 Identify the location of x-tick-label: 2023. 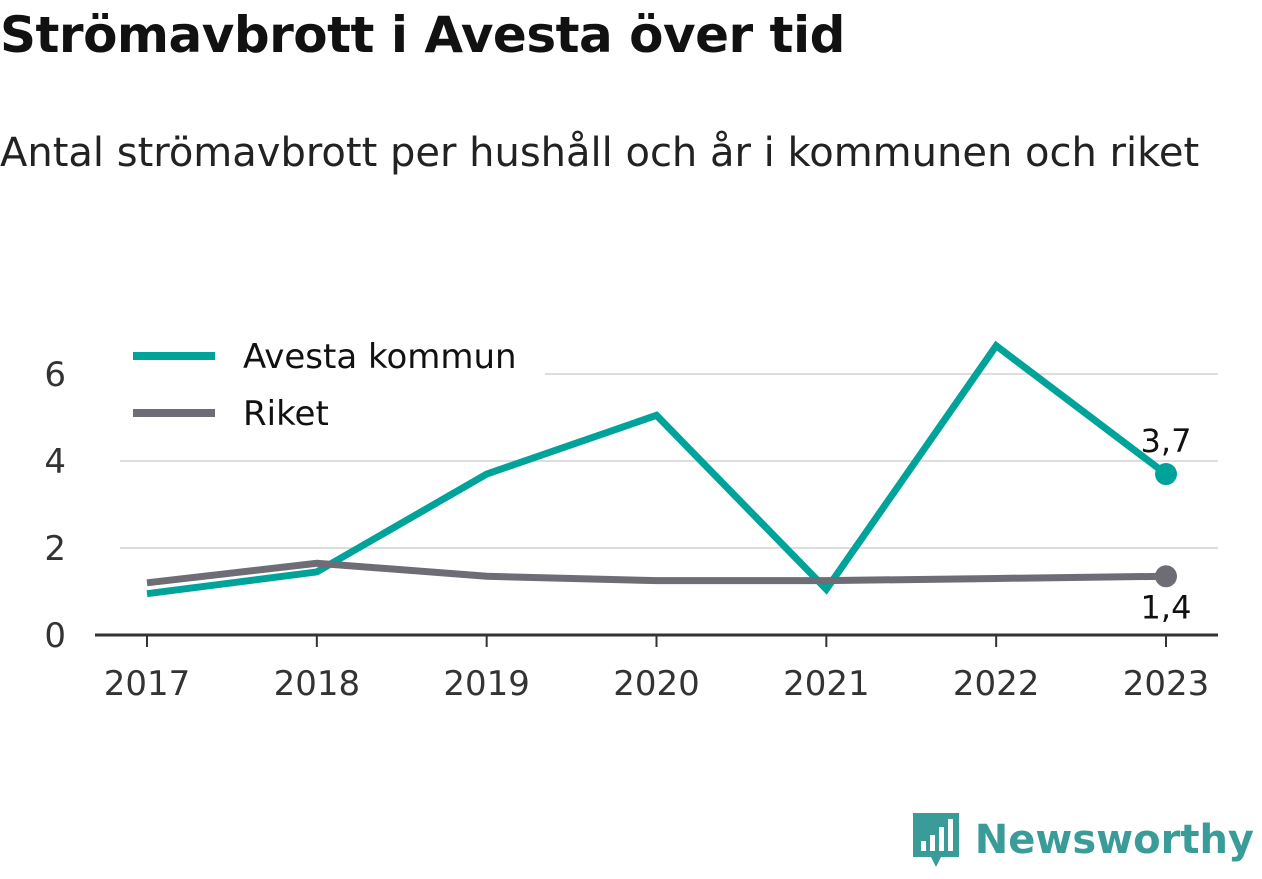
(1166, 684).